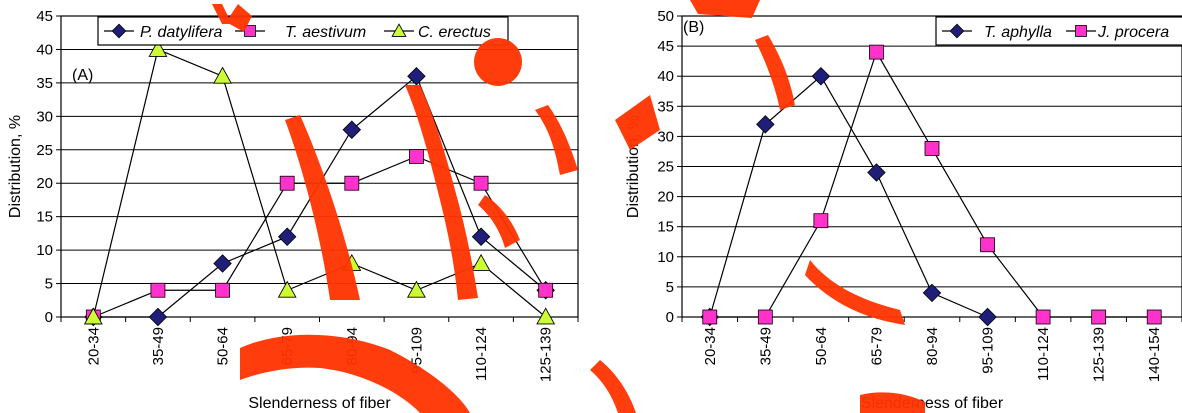 The image size is (1182, 413). Describe the element at coordinates (693, 27) in the screenshot. I see `panel-label: (B)` at that location.